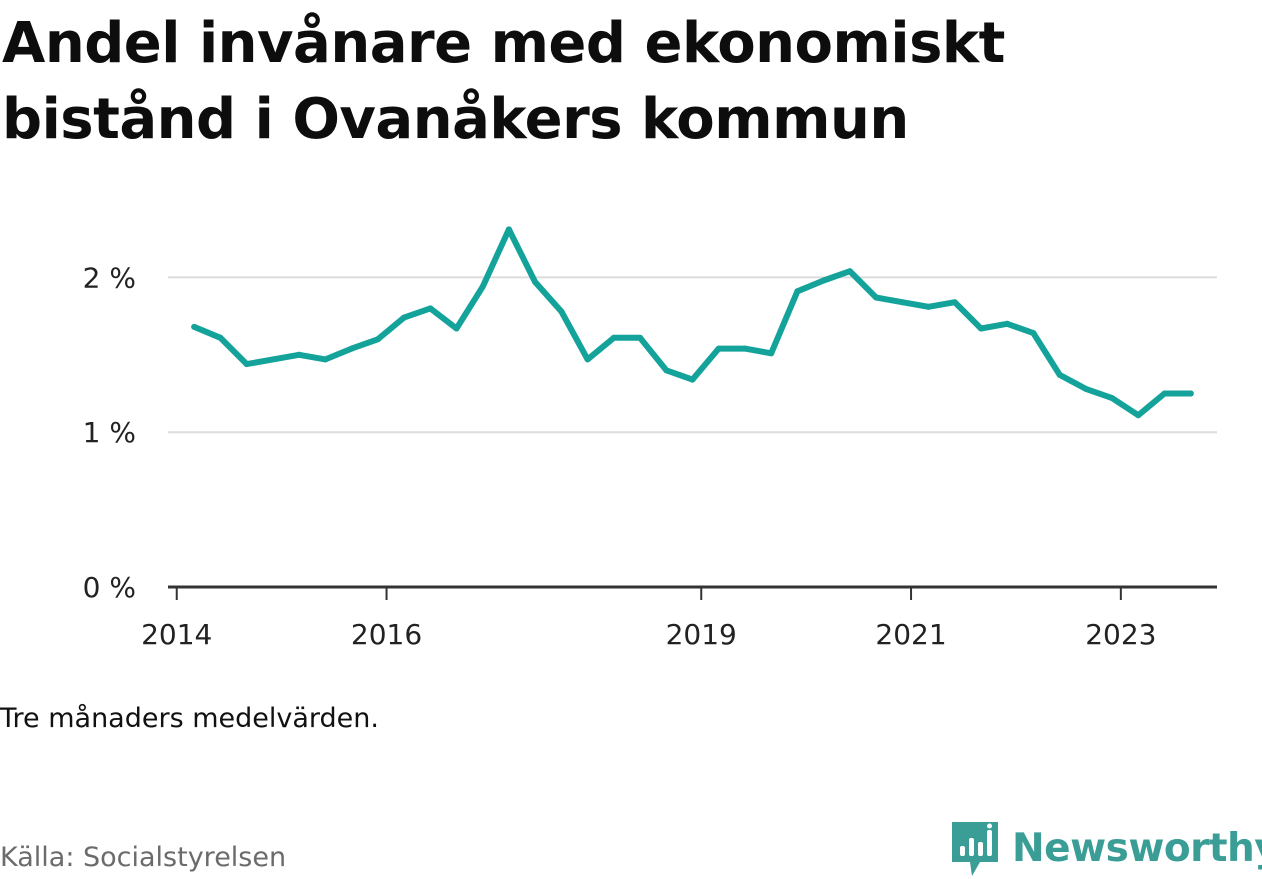 The width and height of the screenshot is (1262, 879). I want to click on x-axis, so click(692, 592).